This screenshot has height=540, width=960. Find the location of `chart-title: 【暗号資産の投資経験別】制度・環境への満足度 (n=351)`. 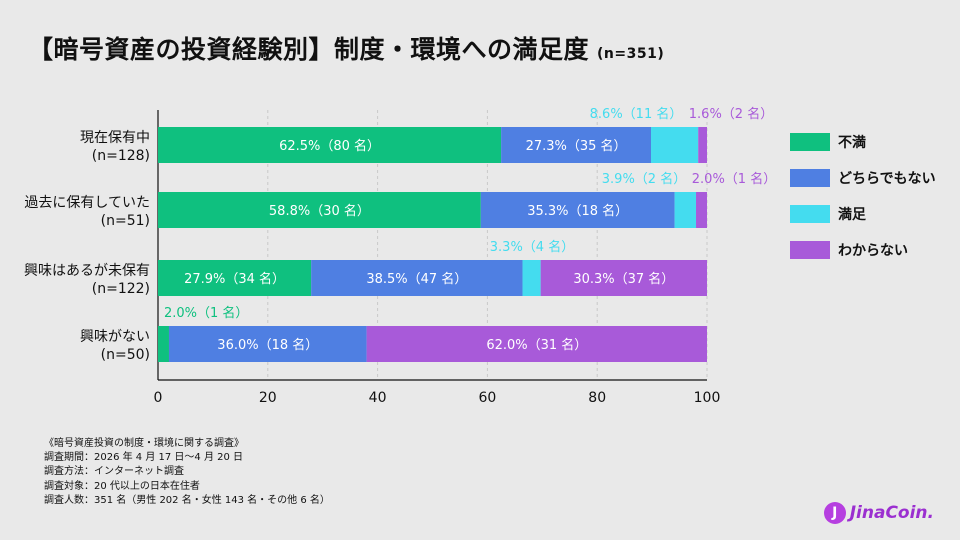

chart-title: 【暗号資産の投資経験別】制度・環境への満足度 (n=351) is located at coordinates (346, 48).